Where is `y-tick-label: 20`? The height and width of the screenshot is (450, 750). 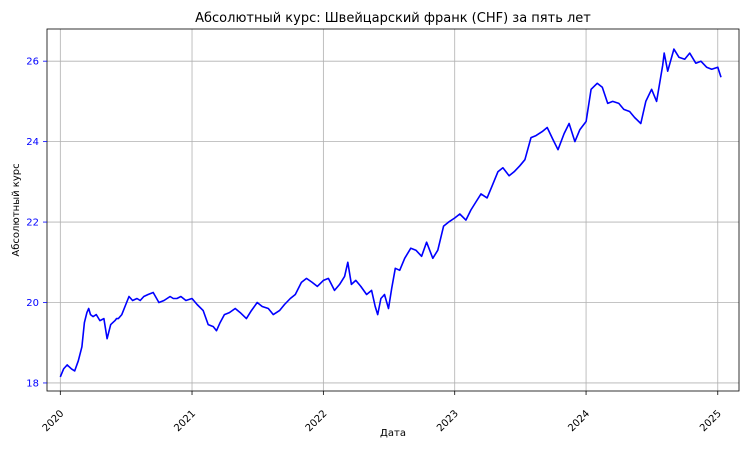 y-tick-label: 20 is located at coordinates (32, 303).